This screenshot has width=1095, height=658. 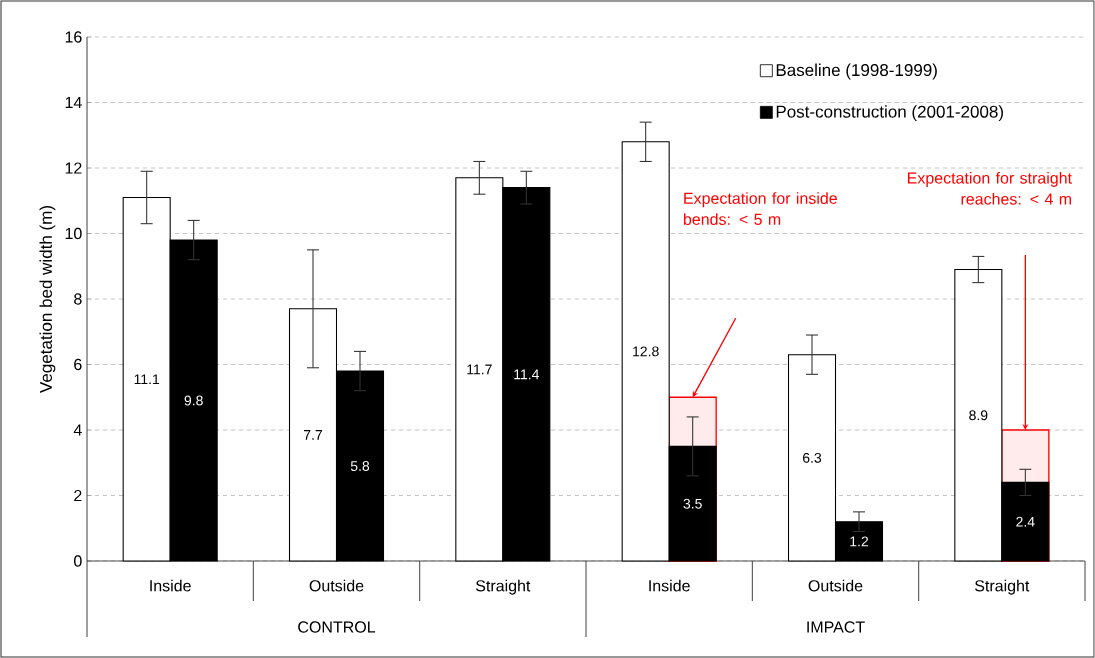 What do you see at coordinates (479, 369) in the screenshot?
I see `data-label: 11.7` at bounding box center [479, 369].